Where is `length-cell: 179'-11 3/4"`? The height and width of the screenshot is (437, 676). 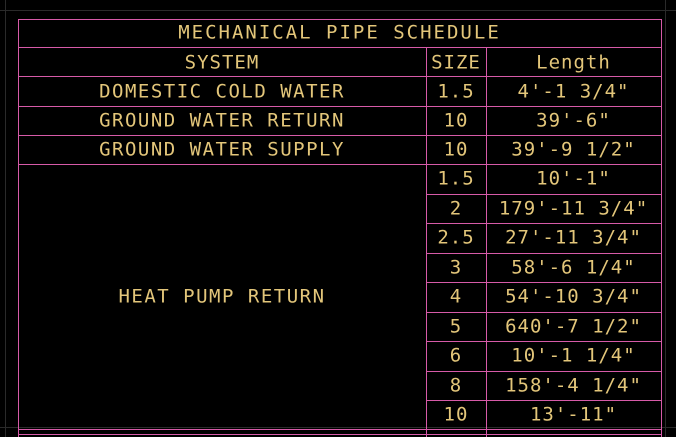 length-cell: 179'-11 3/4" is located at coordinates (573, 208).